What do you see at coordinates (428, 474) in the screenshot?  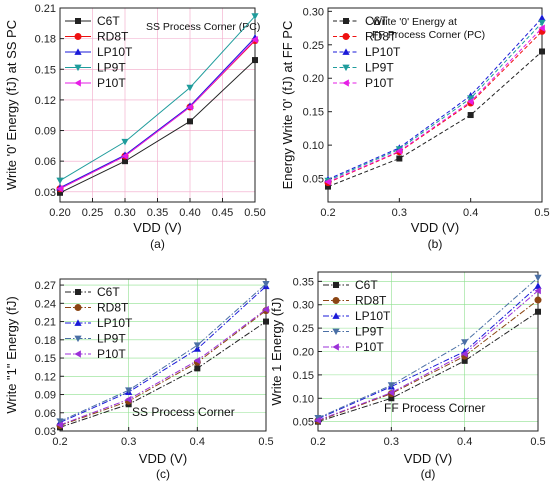 I see `panel-label: (d)` at bounding box center [428, 474].